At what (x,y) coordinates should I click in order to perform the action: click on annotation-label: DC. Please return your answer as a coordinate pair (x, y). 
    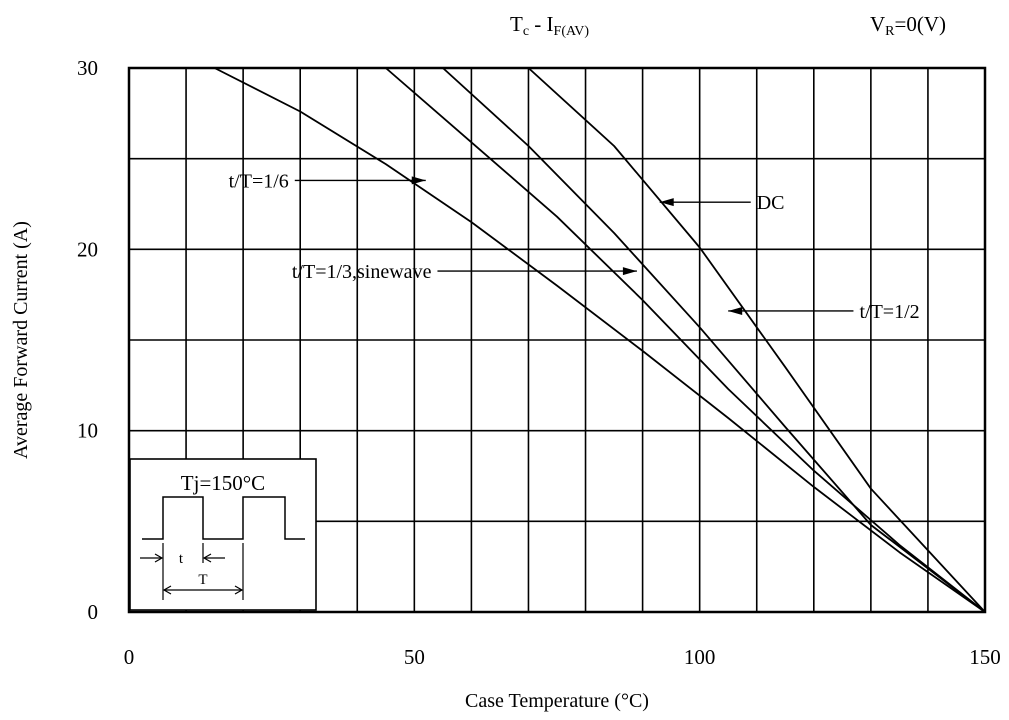
    Looking at the image, I should click on (771, 203).